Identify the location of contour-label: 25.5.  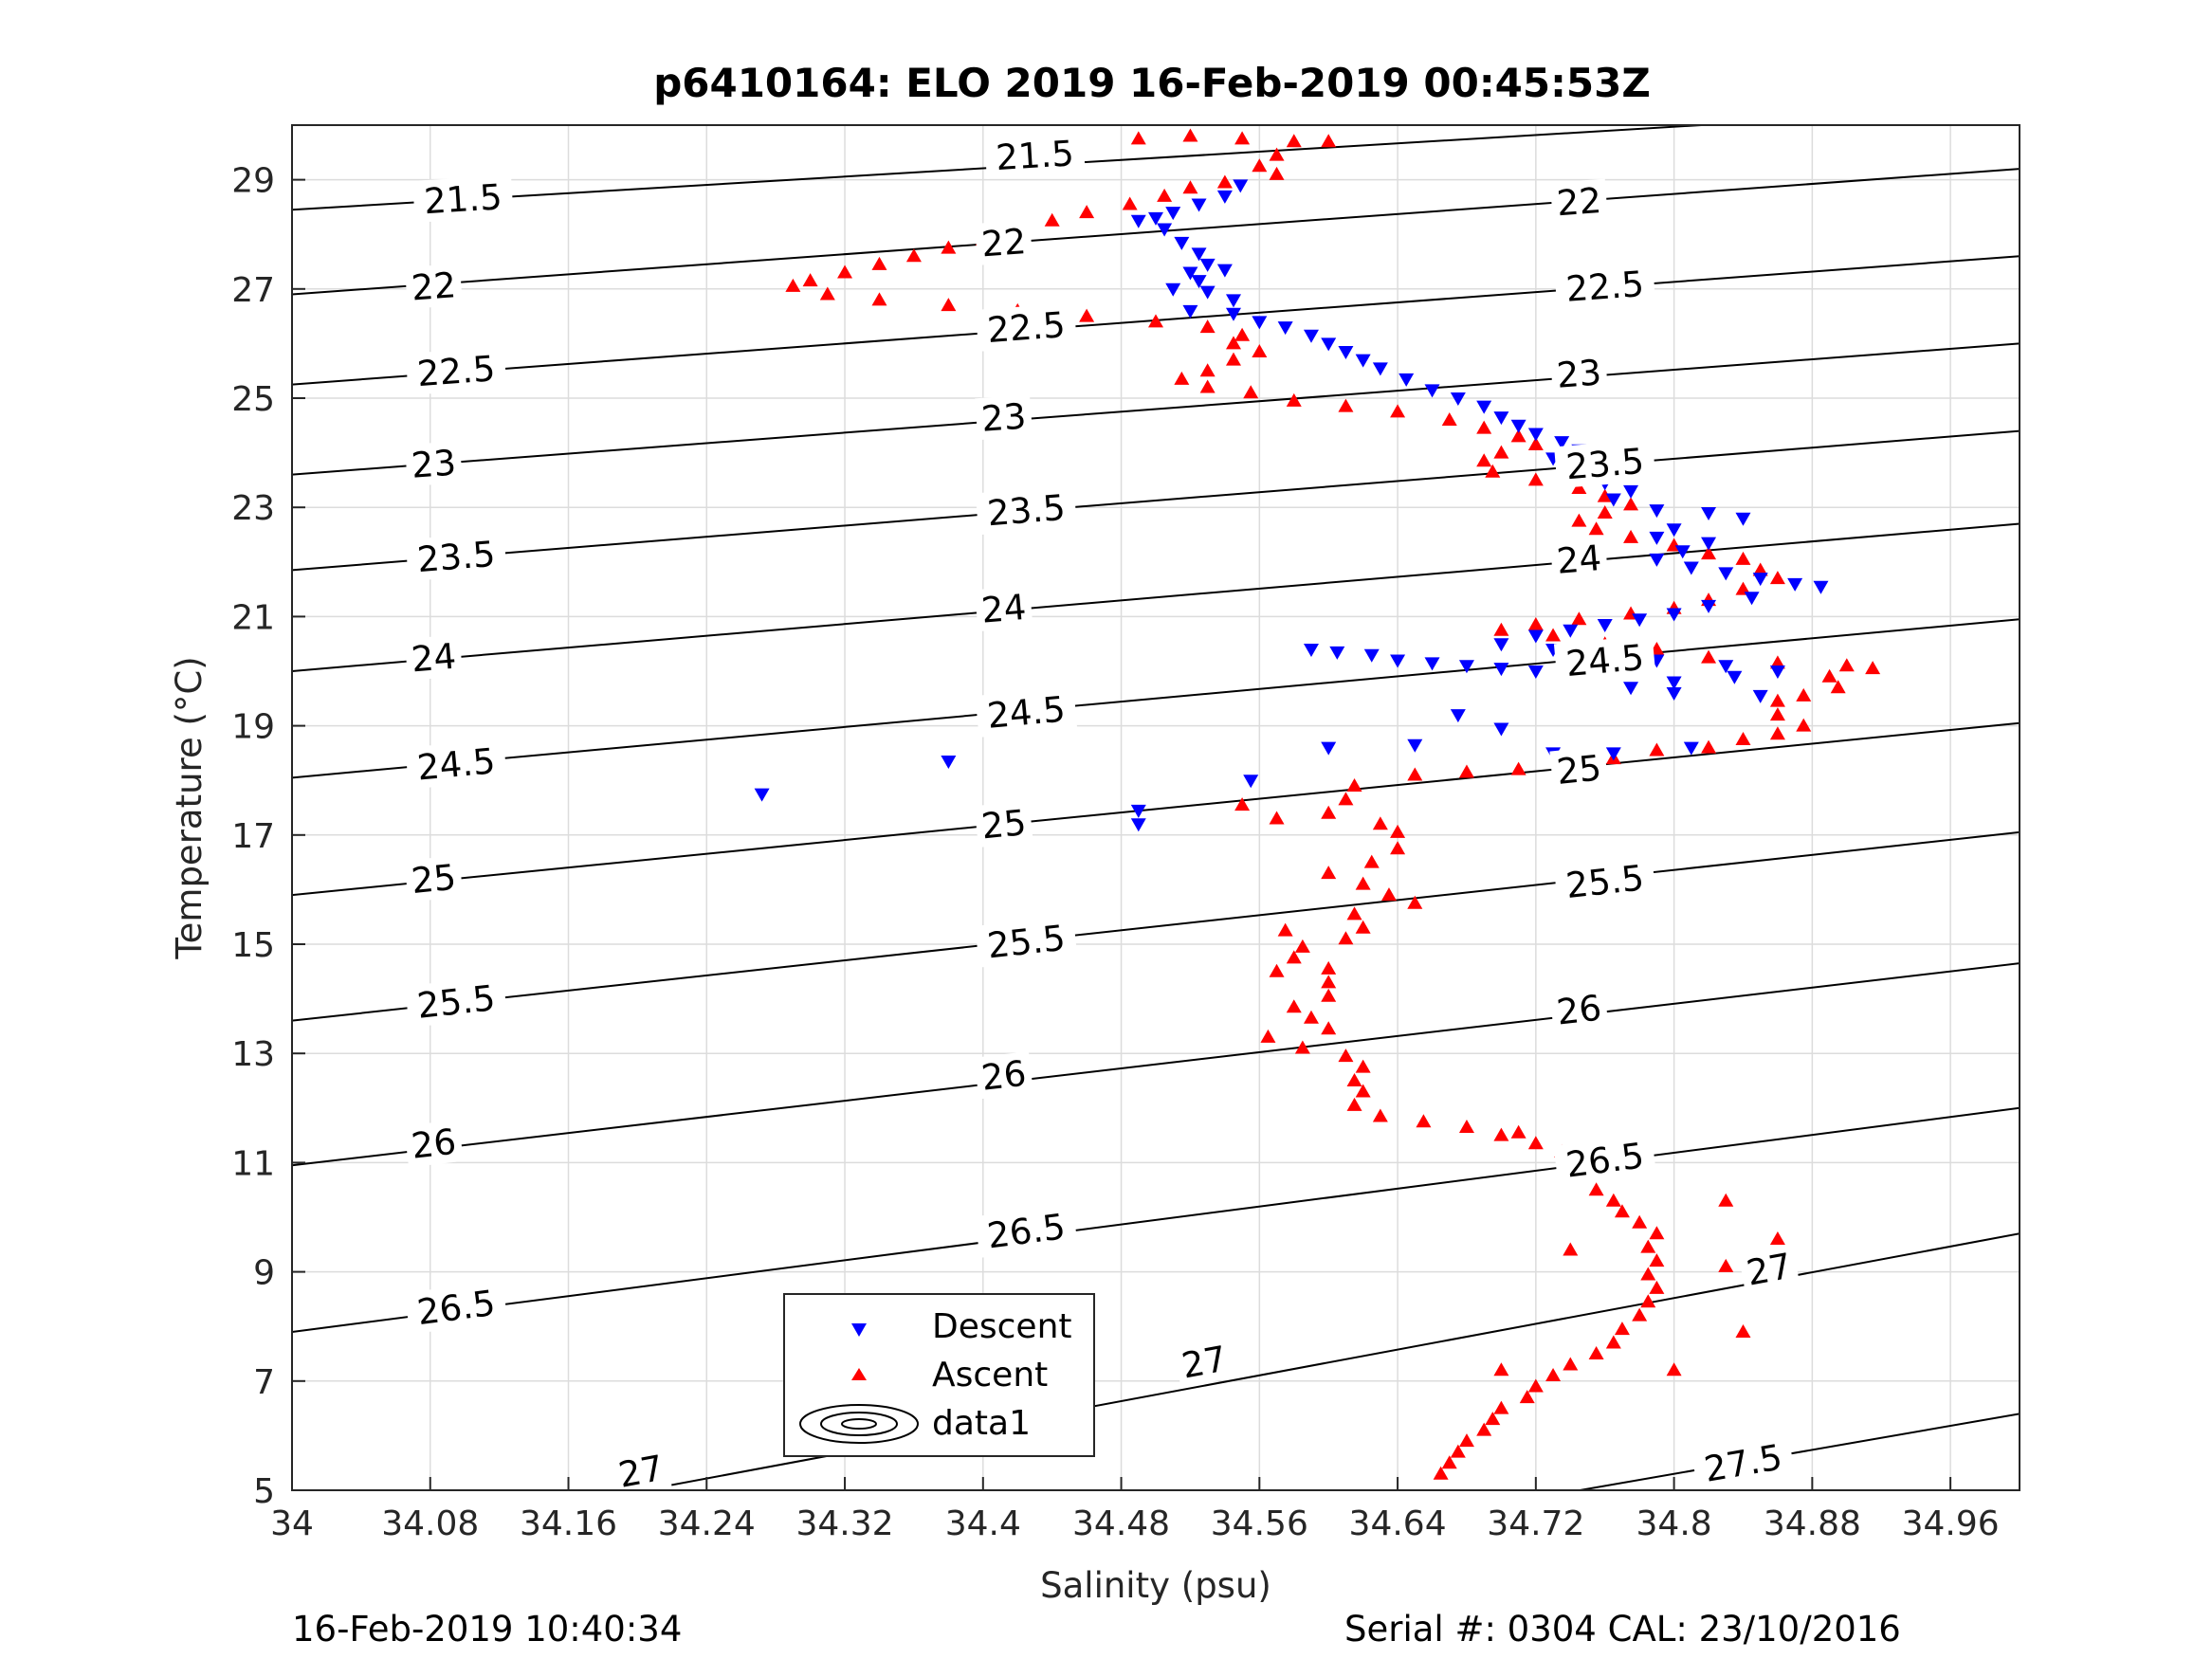
(456, 1001).